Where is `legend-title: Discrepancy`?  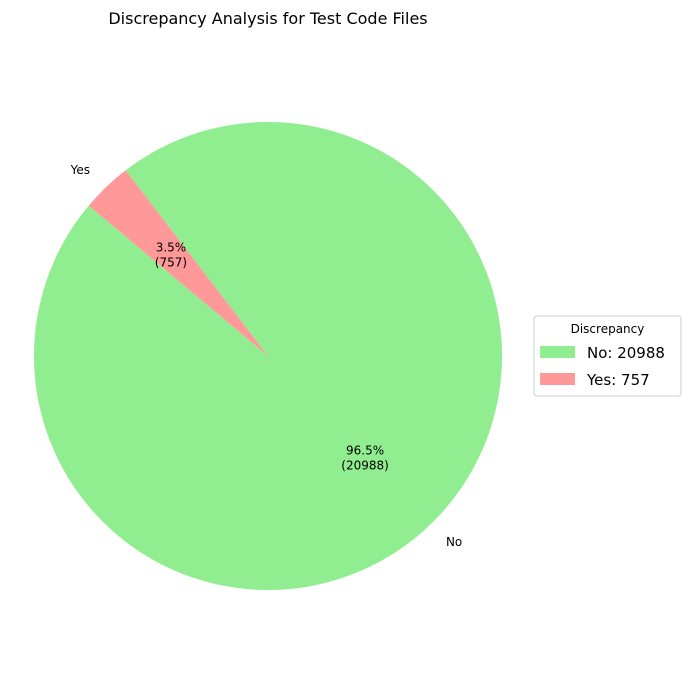
legend-title: Discrepancy is located at coordinates (608, 329).